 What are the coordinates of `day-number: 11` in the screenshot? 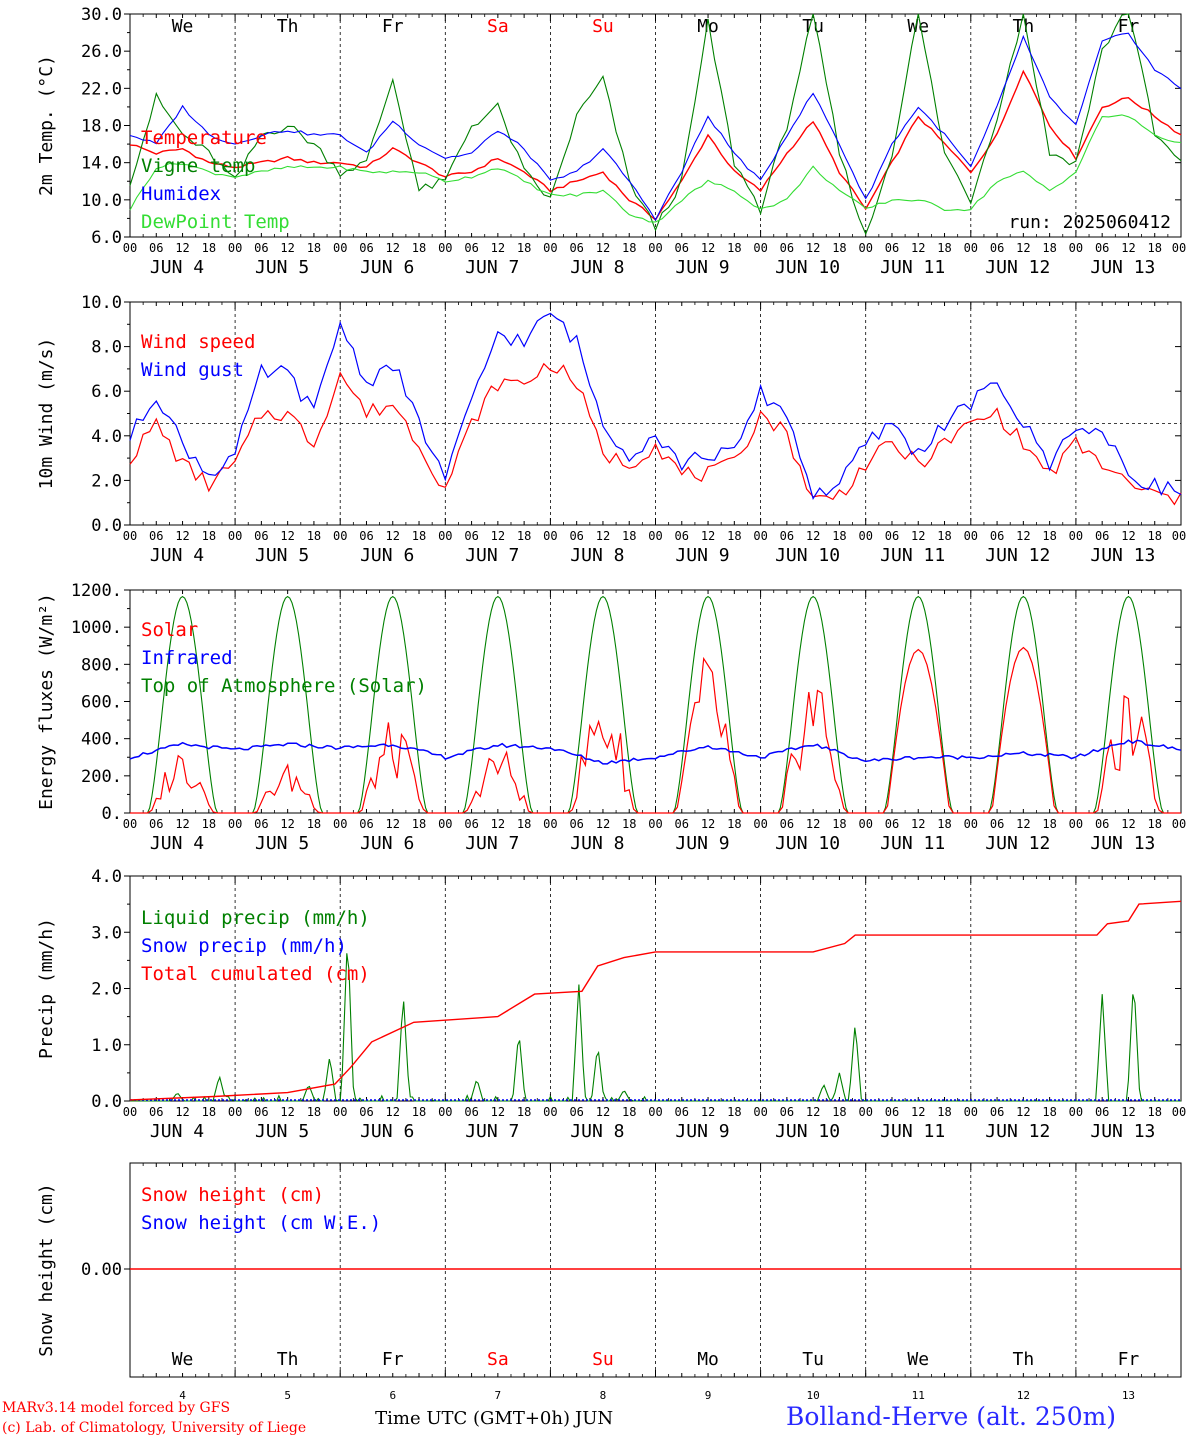 It's located at (918, 1395).